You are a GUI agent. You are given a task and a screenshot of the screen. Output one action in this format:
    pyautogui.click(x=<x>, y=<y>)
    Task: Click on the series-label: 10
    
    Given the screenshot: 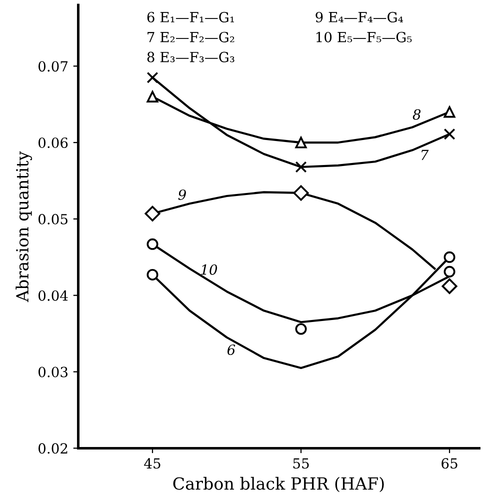 What is the action you would take?
    pyautogui.click(x=209, y=269)
    